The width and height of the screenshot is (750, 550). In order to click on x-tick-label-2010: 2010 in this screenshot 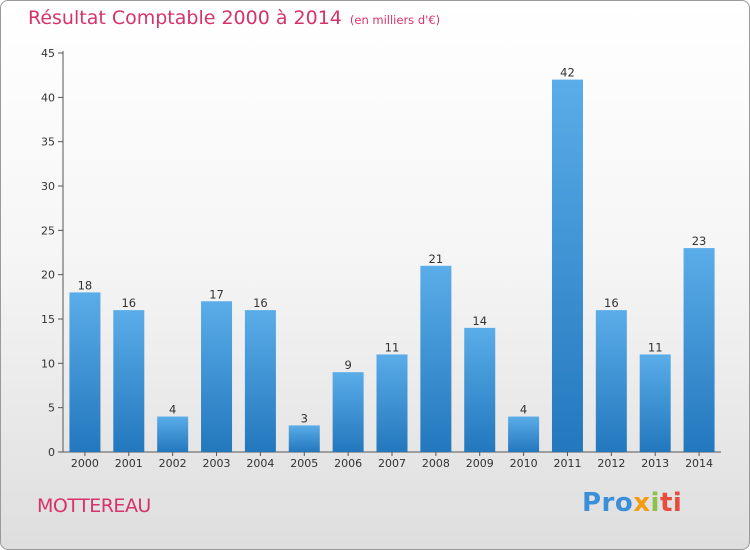, I will do `click(524, 463)`.